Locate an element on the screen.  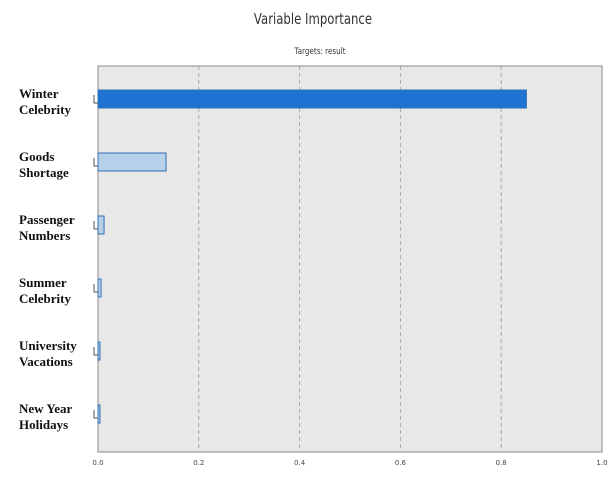
category-label: Goods Shortage is located at coordinates (44, 164).